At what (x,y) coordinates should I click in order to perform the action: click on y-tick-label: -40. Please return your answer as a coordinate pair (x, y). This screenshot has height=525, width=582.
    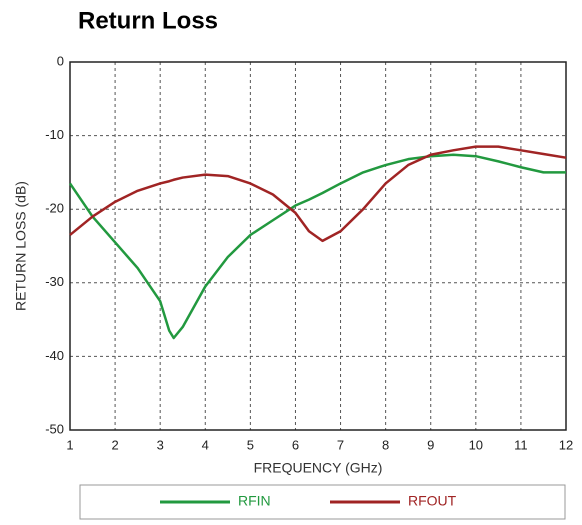
    Looking at the image, I should click on (54, 355).